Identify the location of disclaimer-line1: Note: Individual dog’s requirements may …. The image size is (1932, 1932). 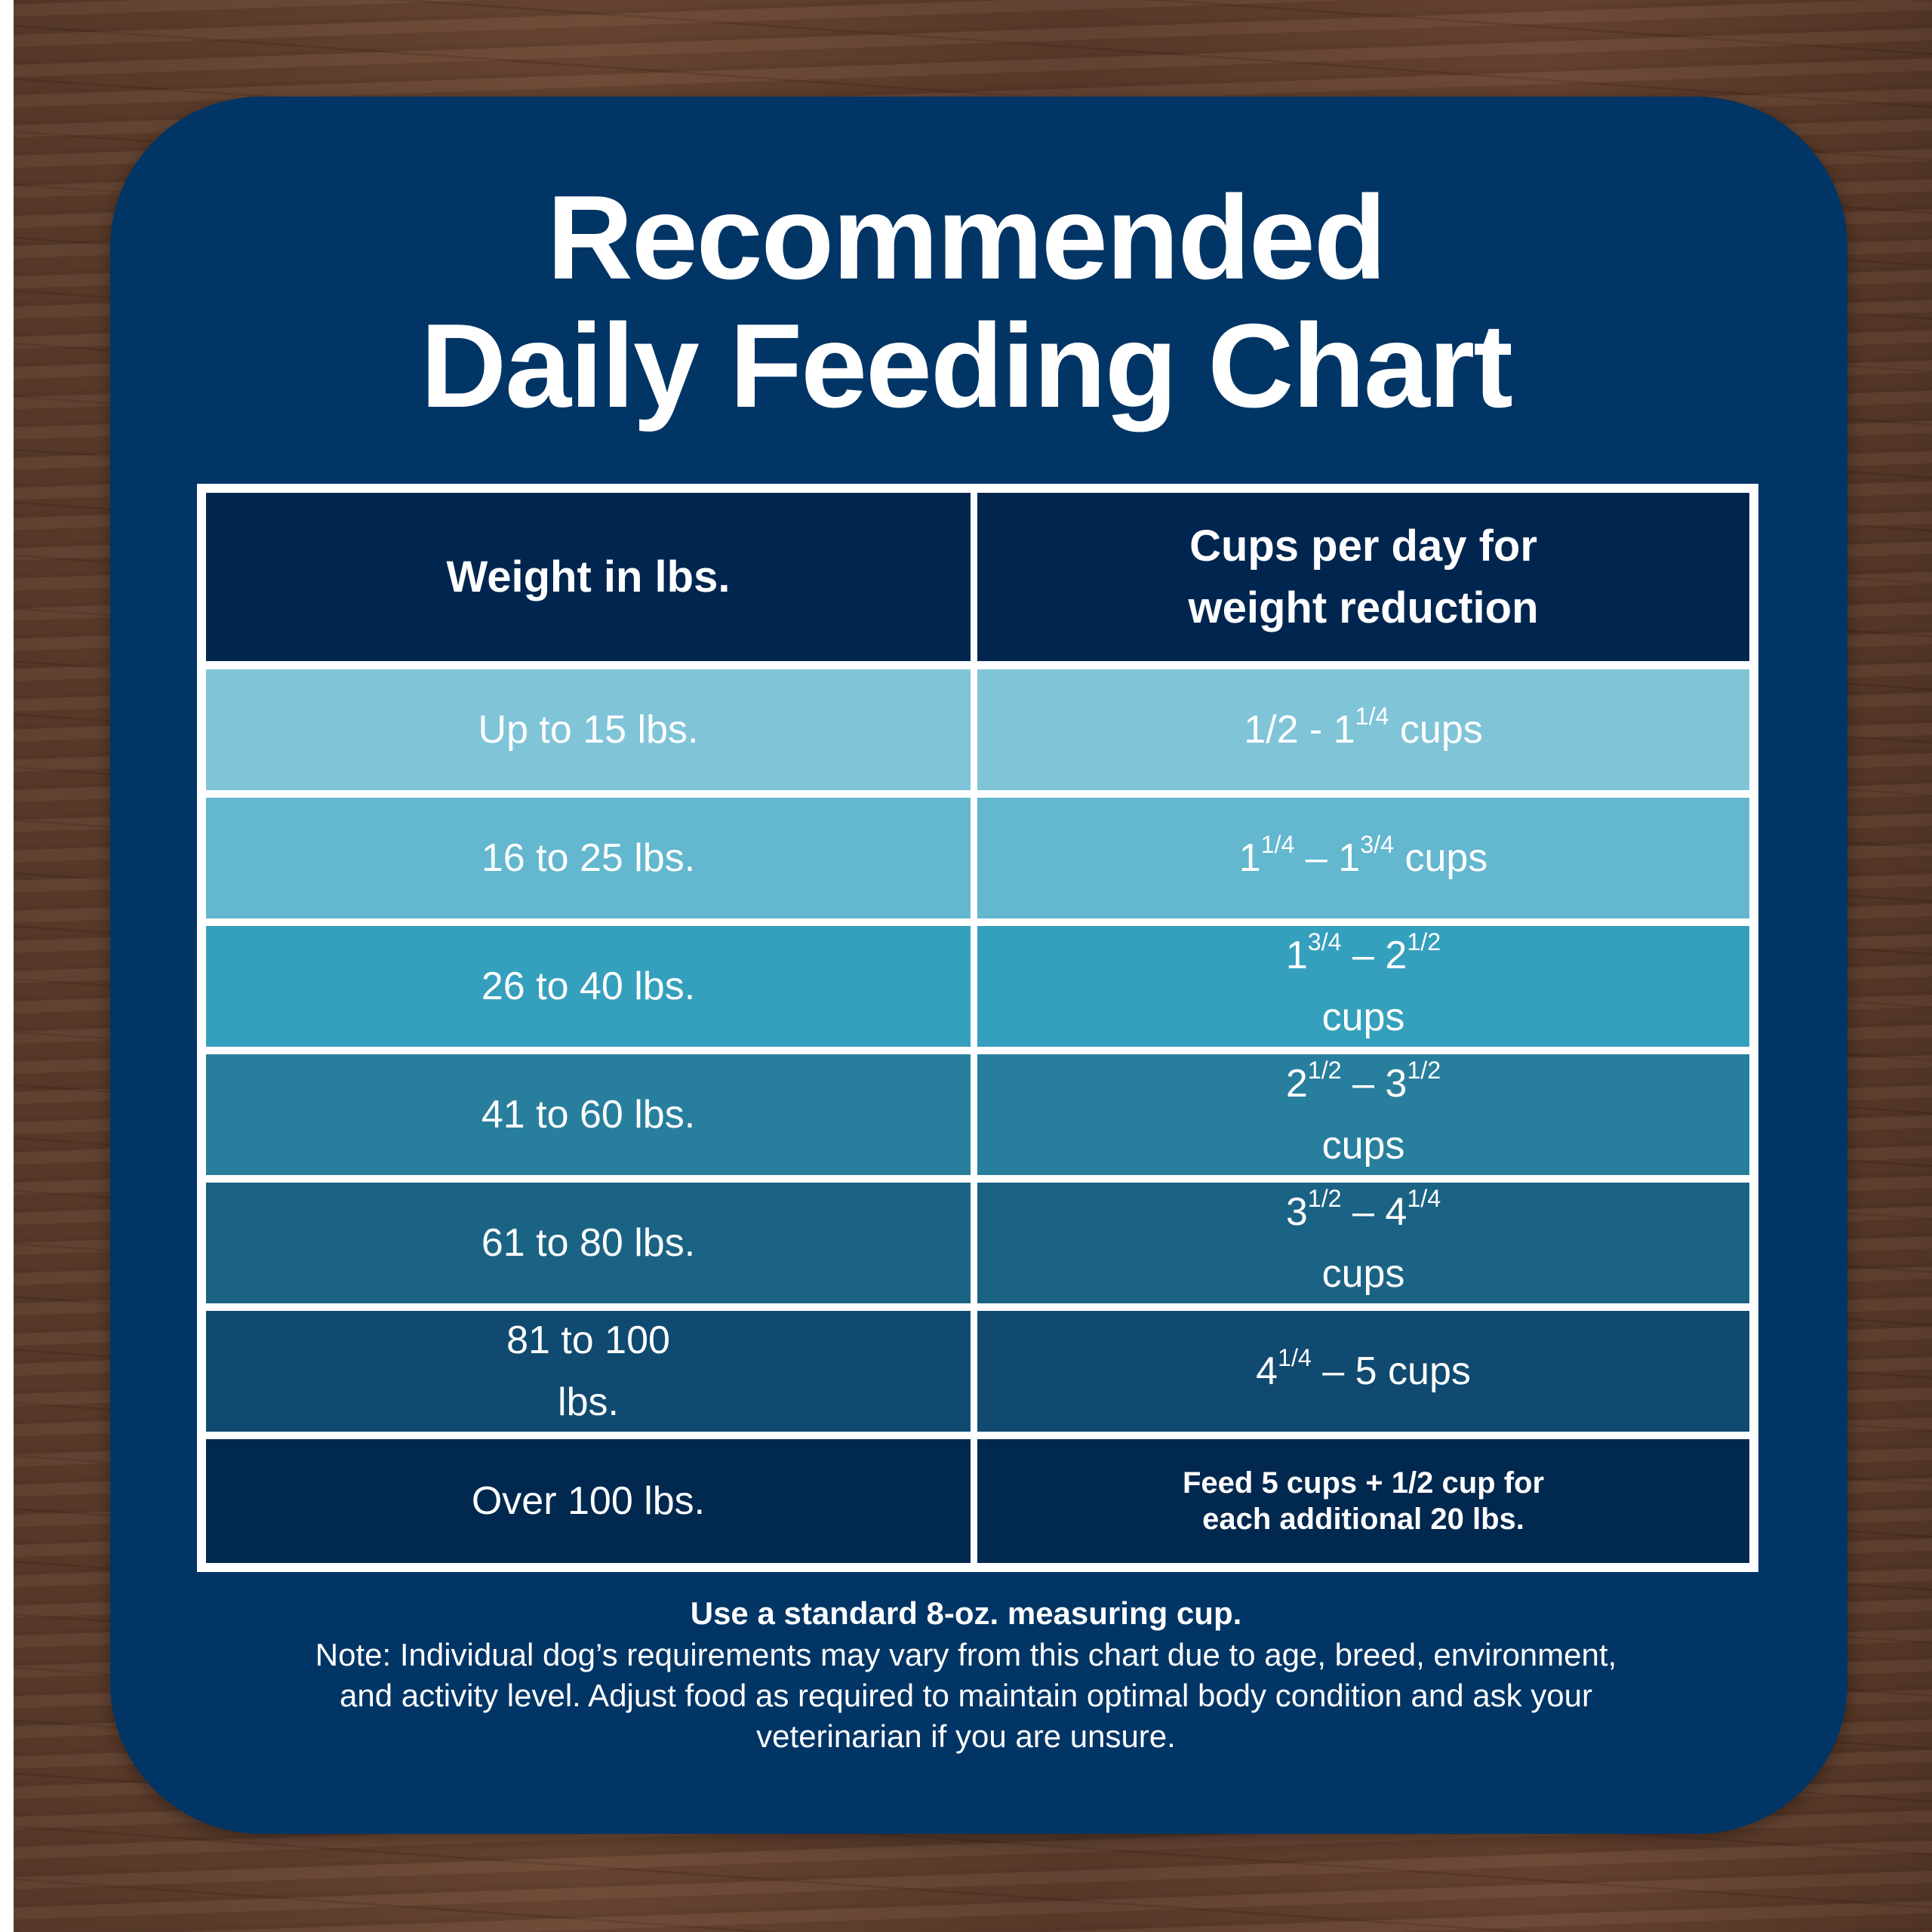
(966, 1654).